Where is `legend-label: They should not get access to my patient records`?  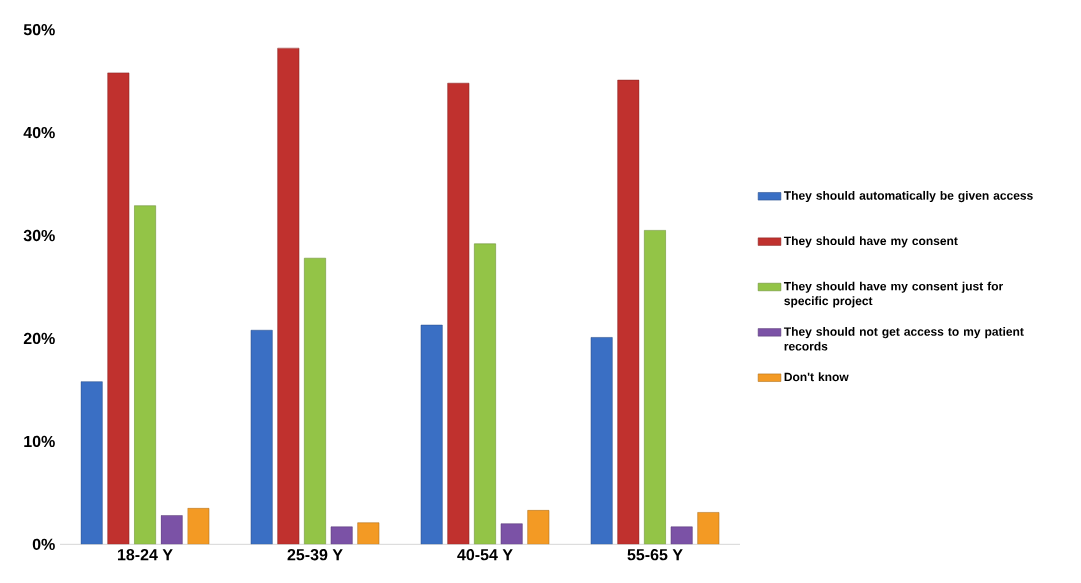 legend-label: They should not get access to my patient records is located at coordinates (903, 339).